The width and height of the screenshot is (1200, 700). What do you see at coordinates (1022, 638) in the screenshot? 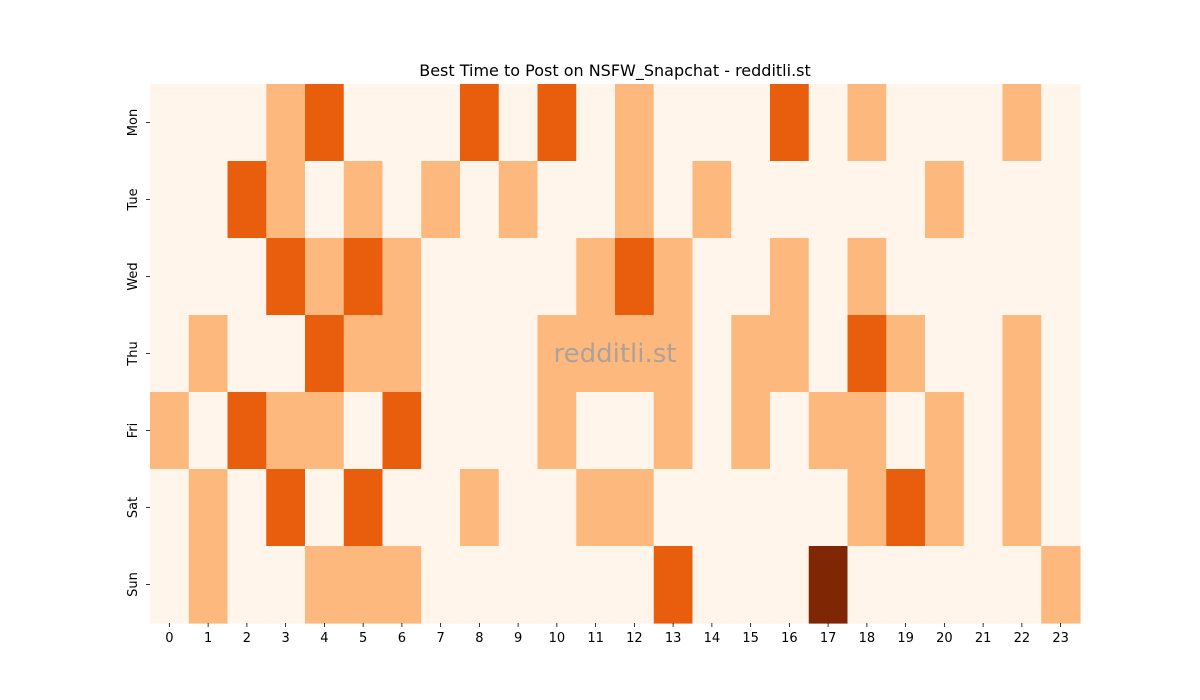
I see `x-tick-label: 22` at bounding box center [1022, 638].